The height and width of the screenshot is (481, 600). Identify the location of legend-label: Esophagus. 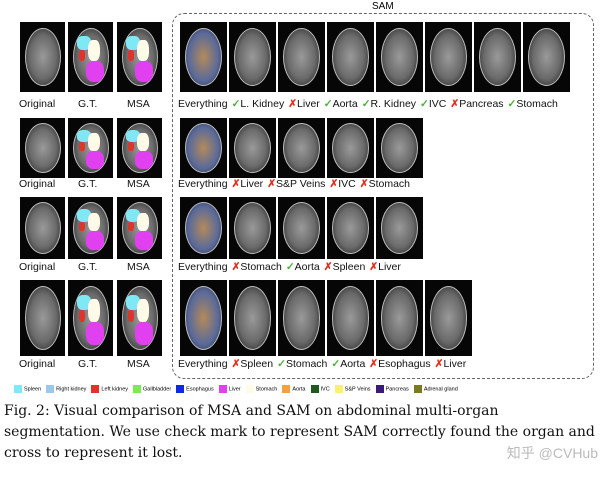
(200, 389).